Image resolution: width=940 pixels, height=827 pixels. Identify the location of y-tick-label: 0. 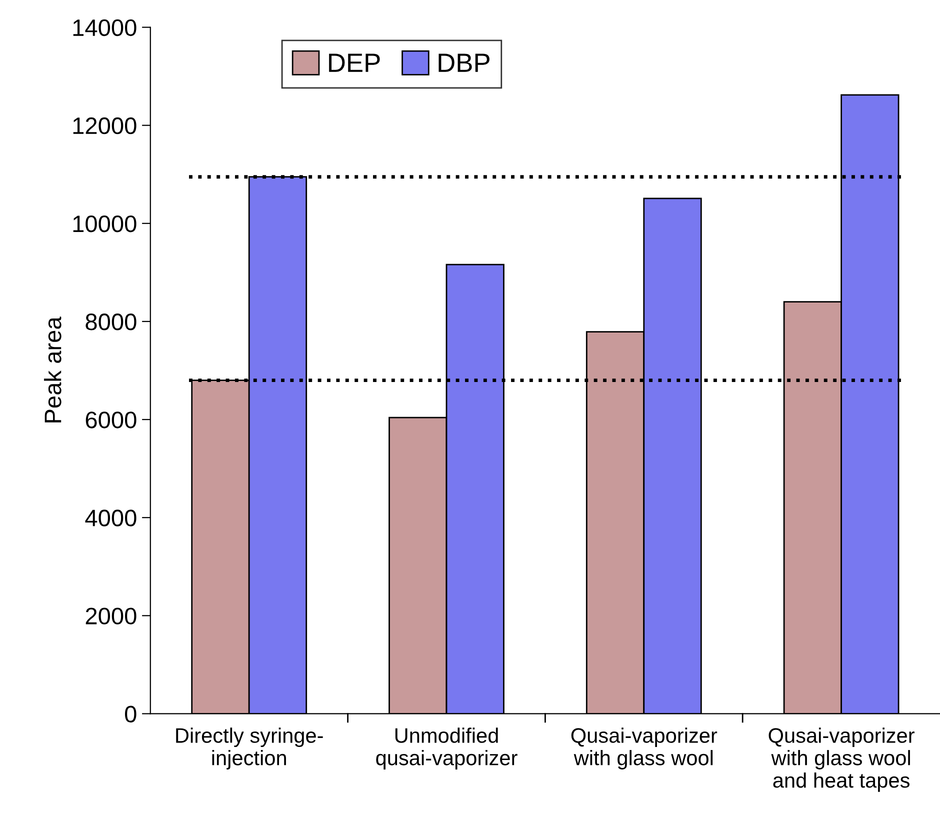
(130, 714).